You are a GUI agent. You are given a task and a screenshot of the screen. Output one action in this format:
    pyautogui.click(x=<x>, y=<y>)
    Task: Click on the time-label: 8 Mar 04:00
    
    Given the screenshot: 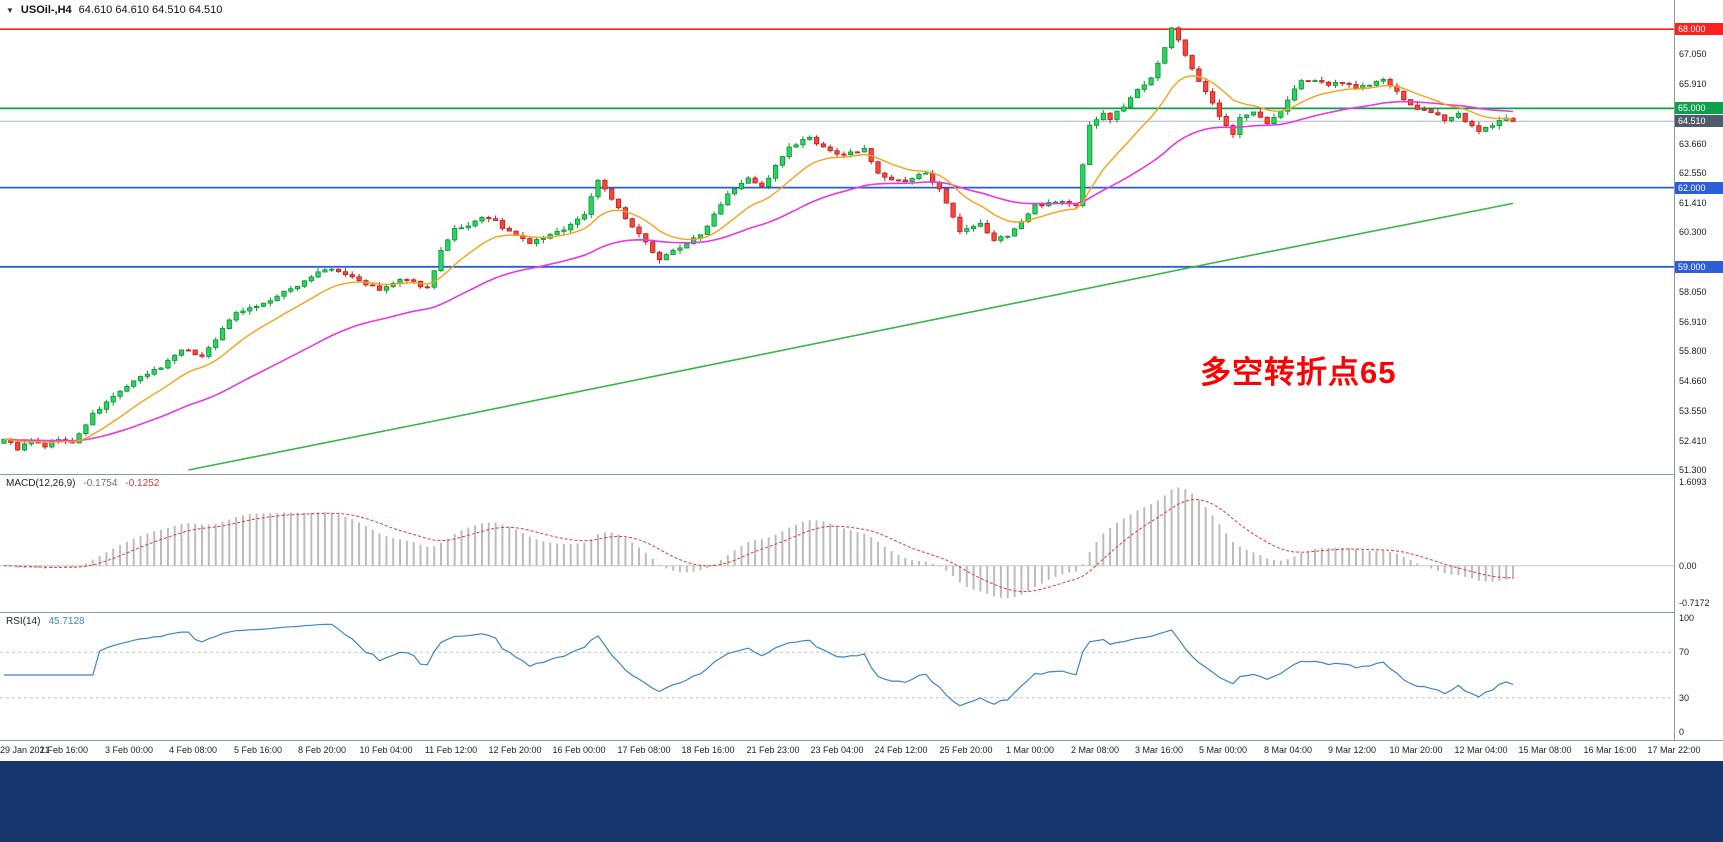 What is the action you would take?
    pyautogui.click(x=1288, y=750)
    